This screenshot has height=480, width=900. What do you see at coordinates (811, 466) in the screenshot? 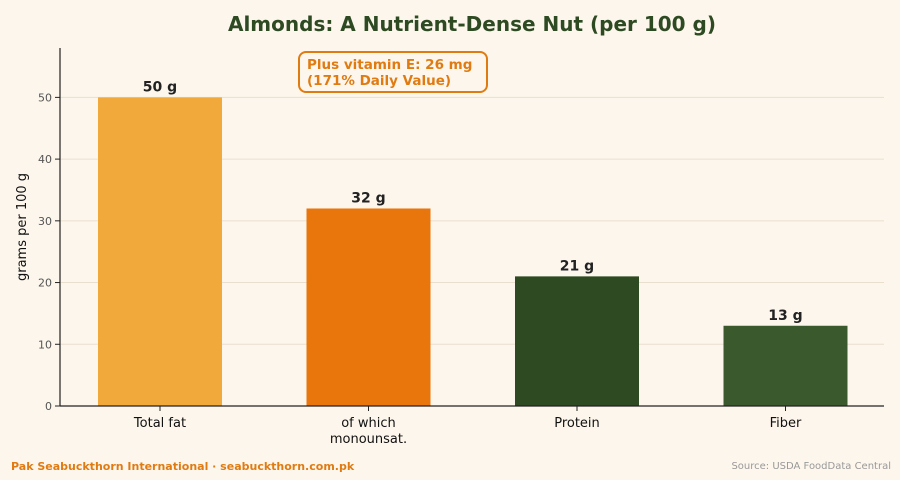
I see `source-note: Source: USDA FoodData Central` at bounding box center [811, 466].